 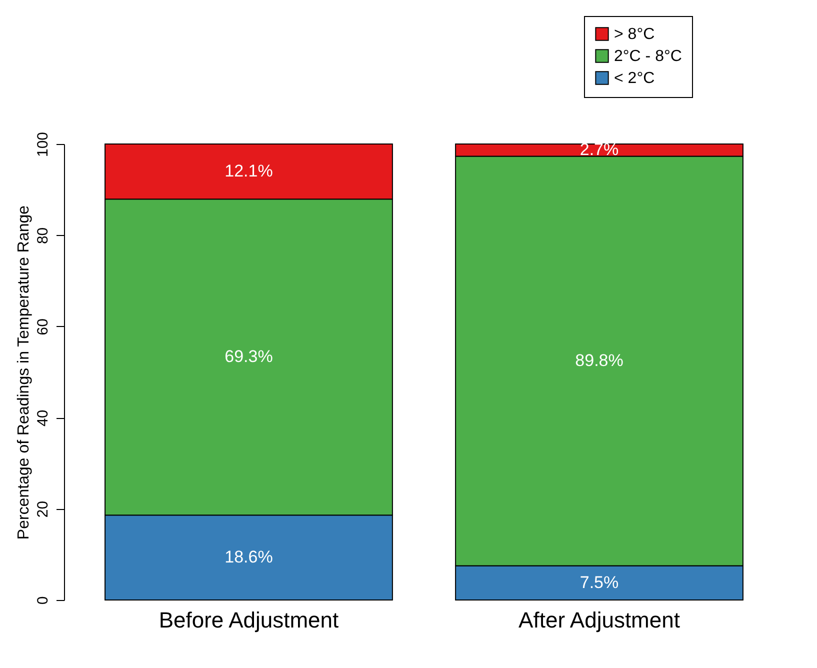 I want to click on legend-label: < 2°C, so click(x=634, y=78).